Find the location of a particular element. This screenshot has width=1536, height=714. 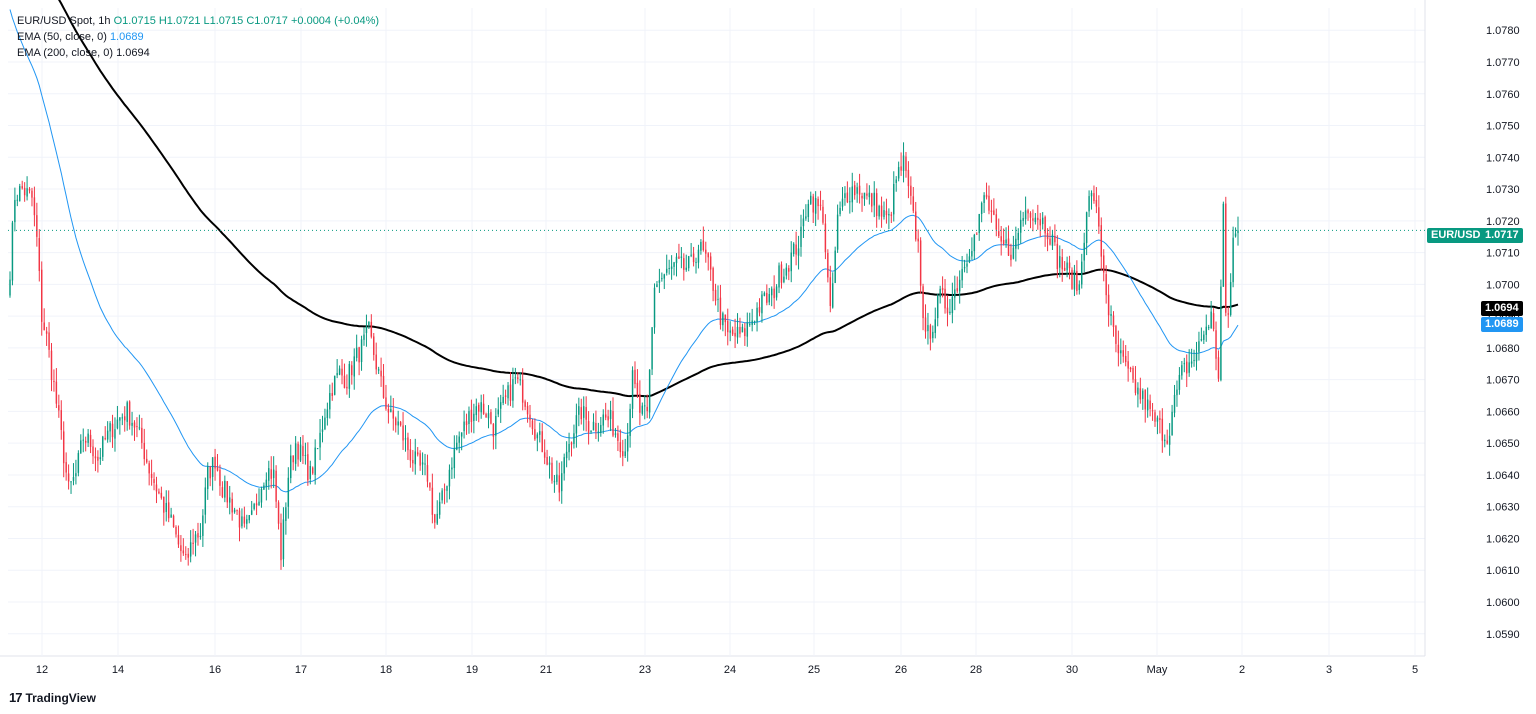

legend-ema200-row: EMA (200, close, 0) 1.0694 is located at coordinates (198, 53).